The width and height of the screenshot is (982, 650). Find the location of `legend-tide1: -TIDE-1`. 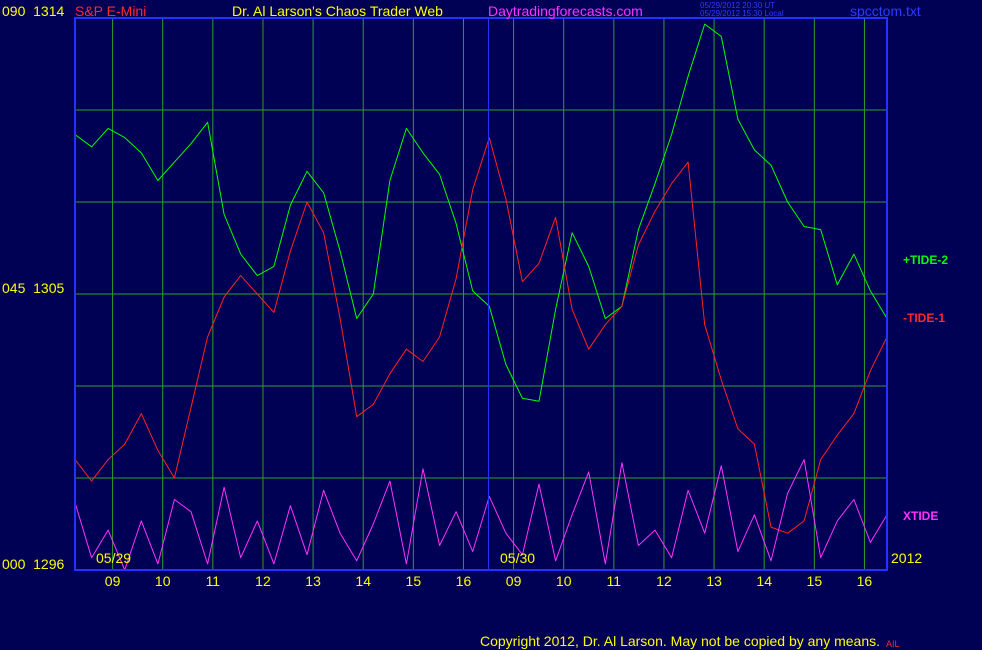

legend-tide1: -TIDE-1 is located at coordinates (924, 318).